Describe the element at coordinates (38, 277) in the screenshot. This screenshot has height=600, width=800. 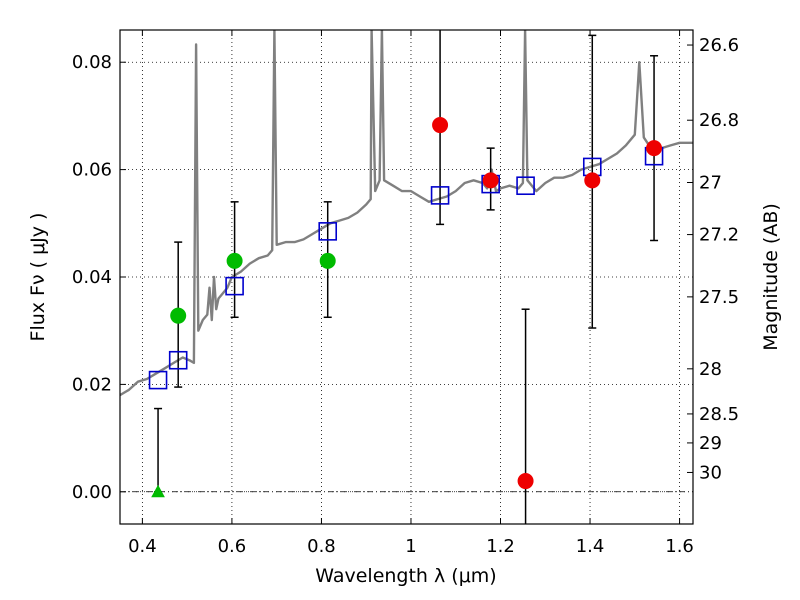
I see `y-axis-title: Flux Fν ( μJy )` at that location.